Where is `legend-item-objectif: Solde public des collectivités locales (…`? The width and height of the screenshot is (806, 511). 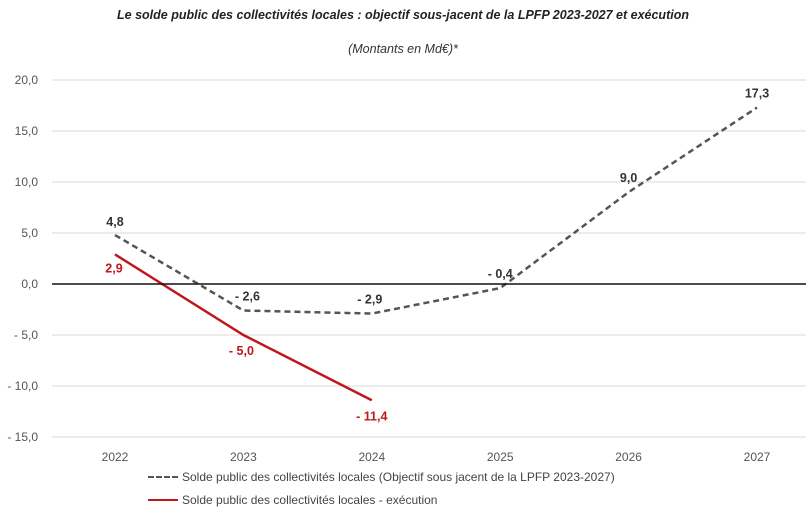 legend-item-objectif: Solde public des collectivités locales (… is located at coordinates (381, 477).